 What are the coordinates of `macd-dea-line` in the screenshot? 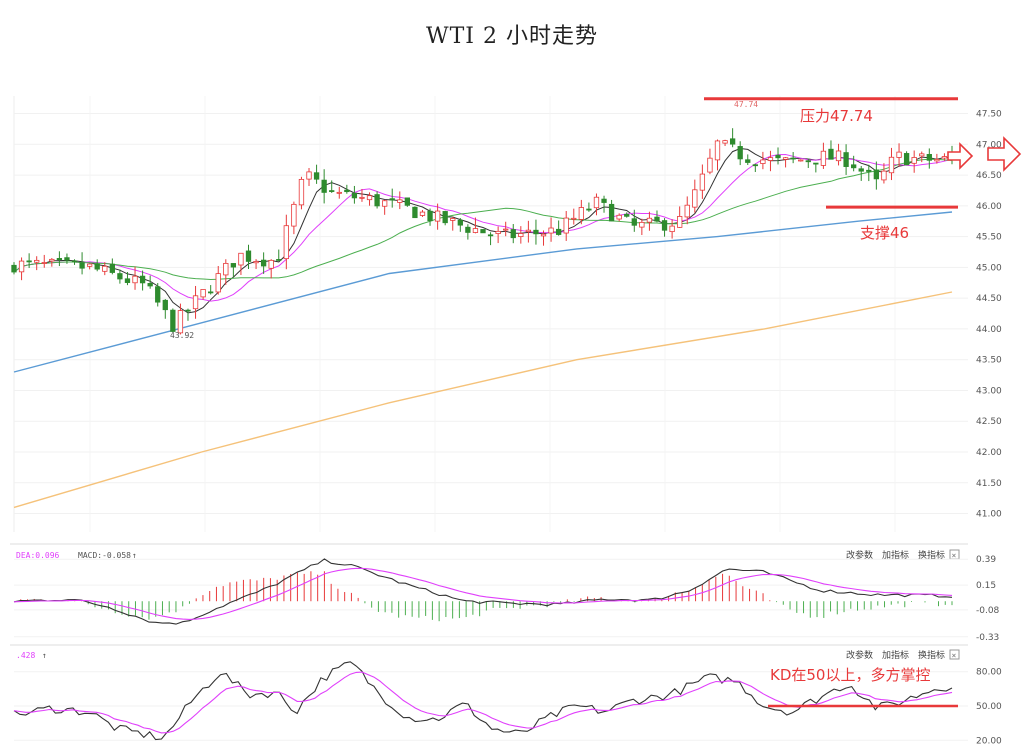 It's located at (483, 593).